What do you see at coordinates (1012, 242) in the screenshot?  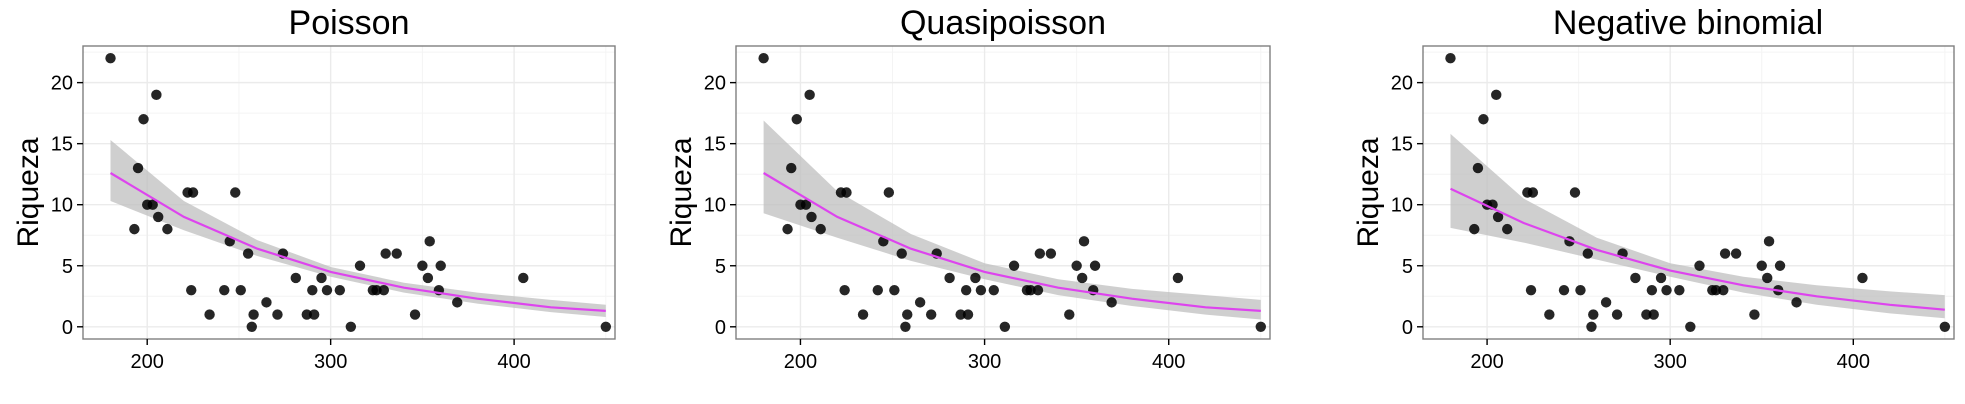 I see `fit-line` at bounding box center [1012, 242].